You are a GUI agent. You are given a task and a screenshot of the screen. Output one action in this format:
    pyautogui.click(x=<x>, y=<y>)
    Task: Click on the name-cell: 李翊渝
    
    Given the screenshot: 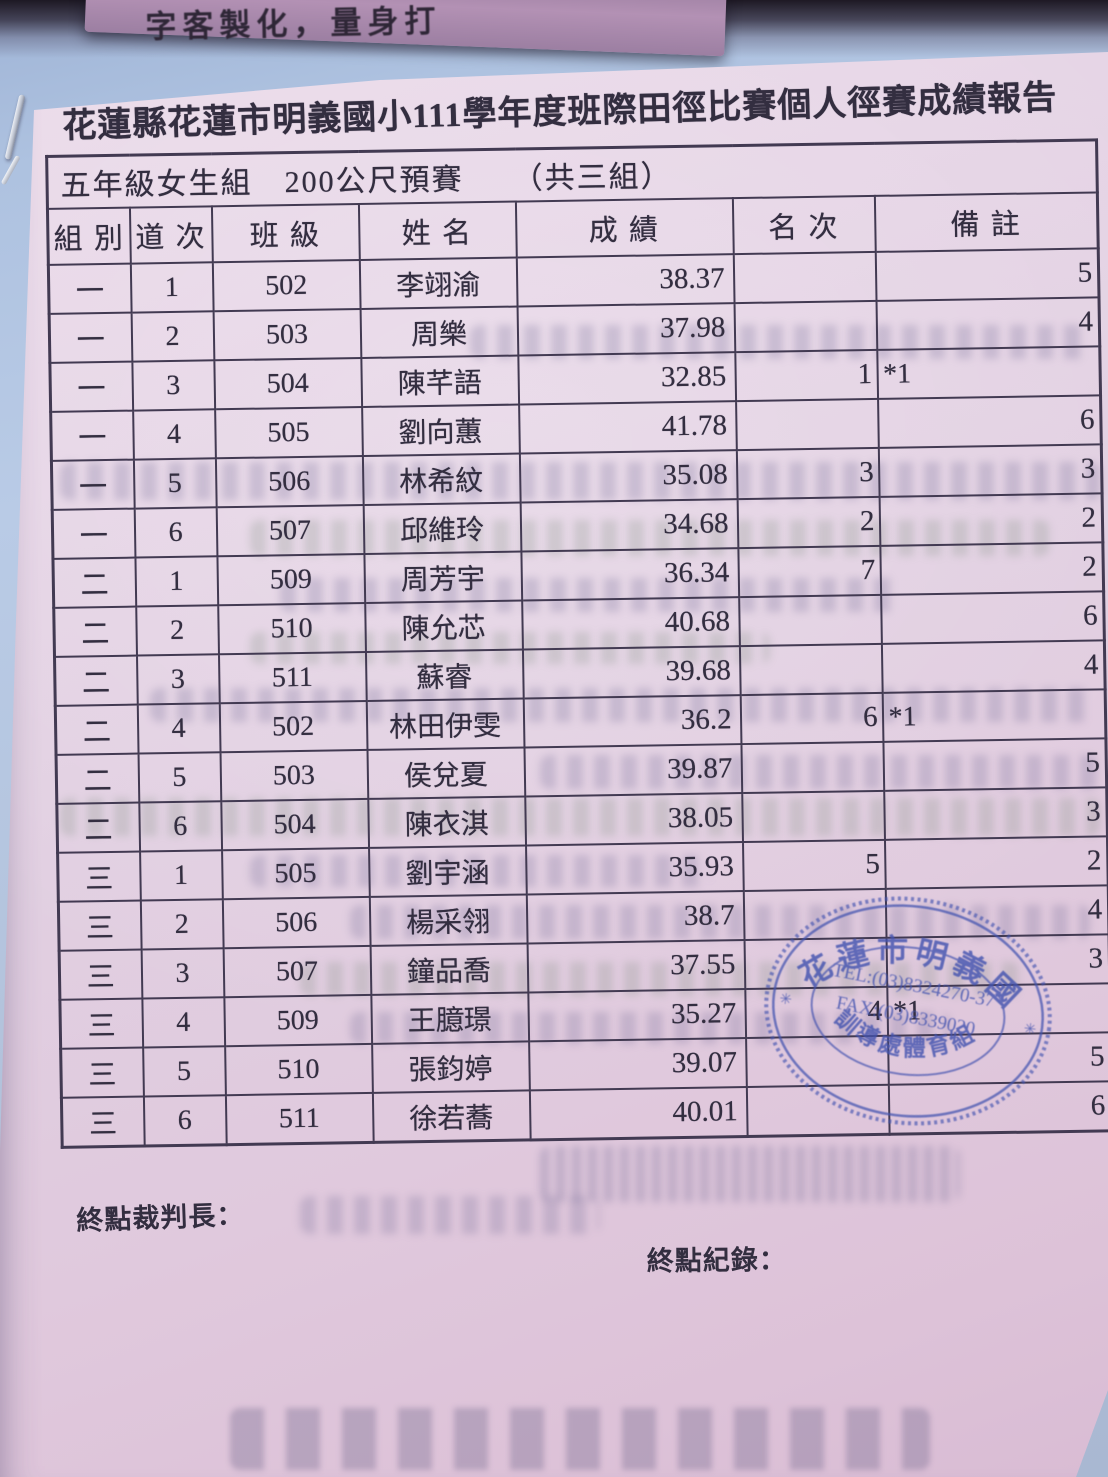 What is the action you would take?
    pyautogui.click(x=438, y=283)
    